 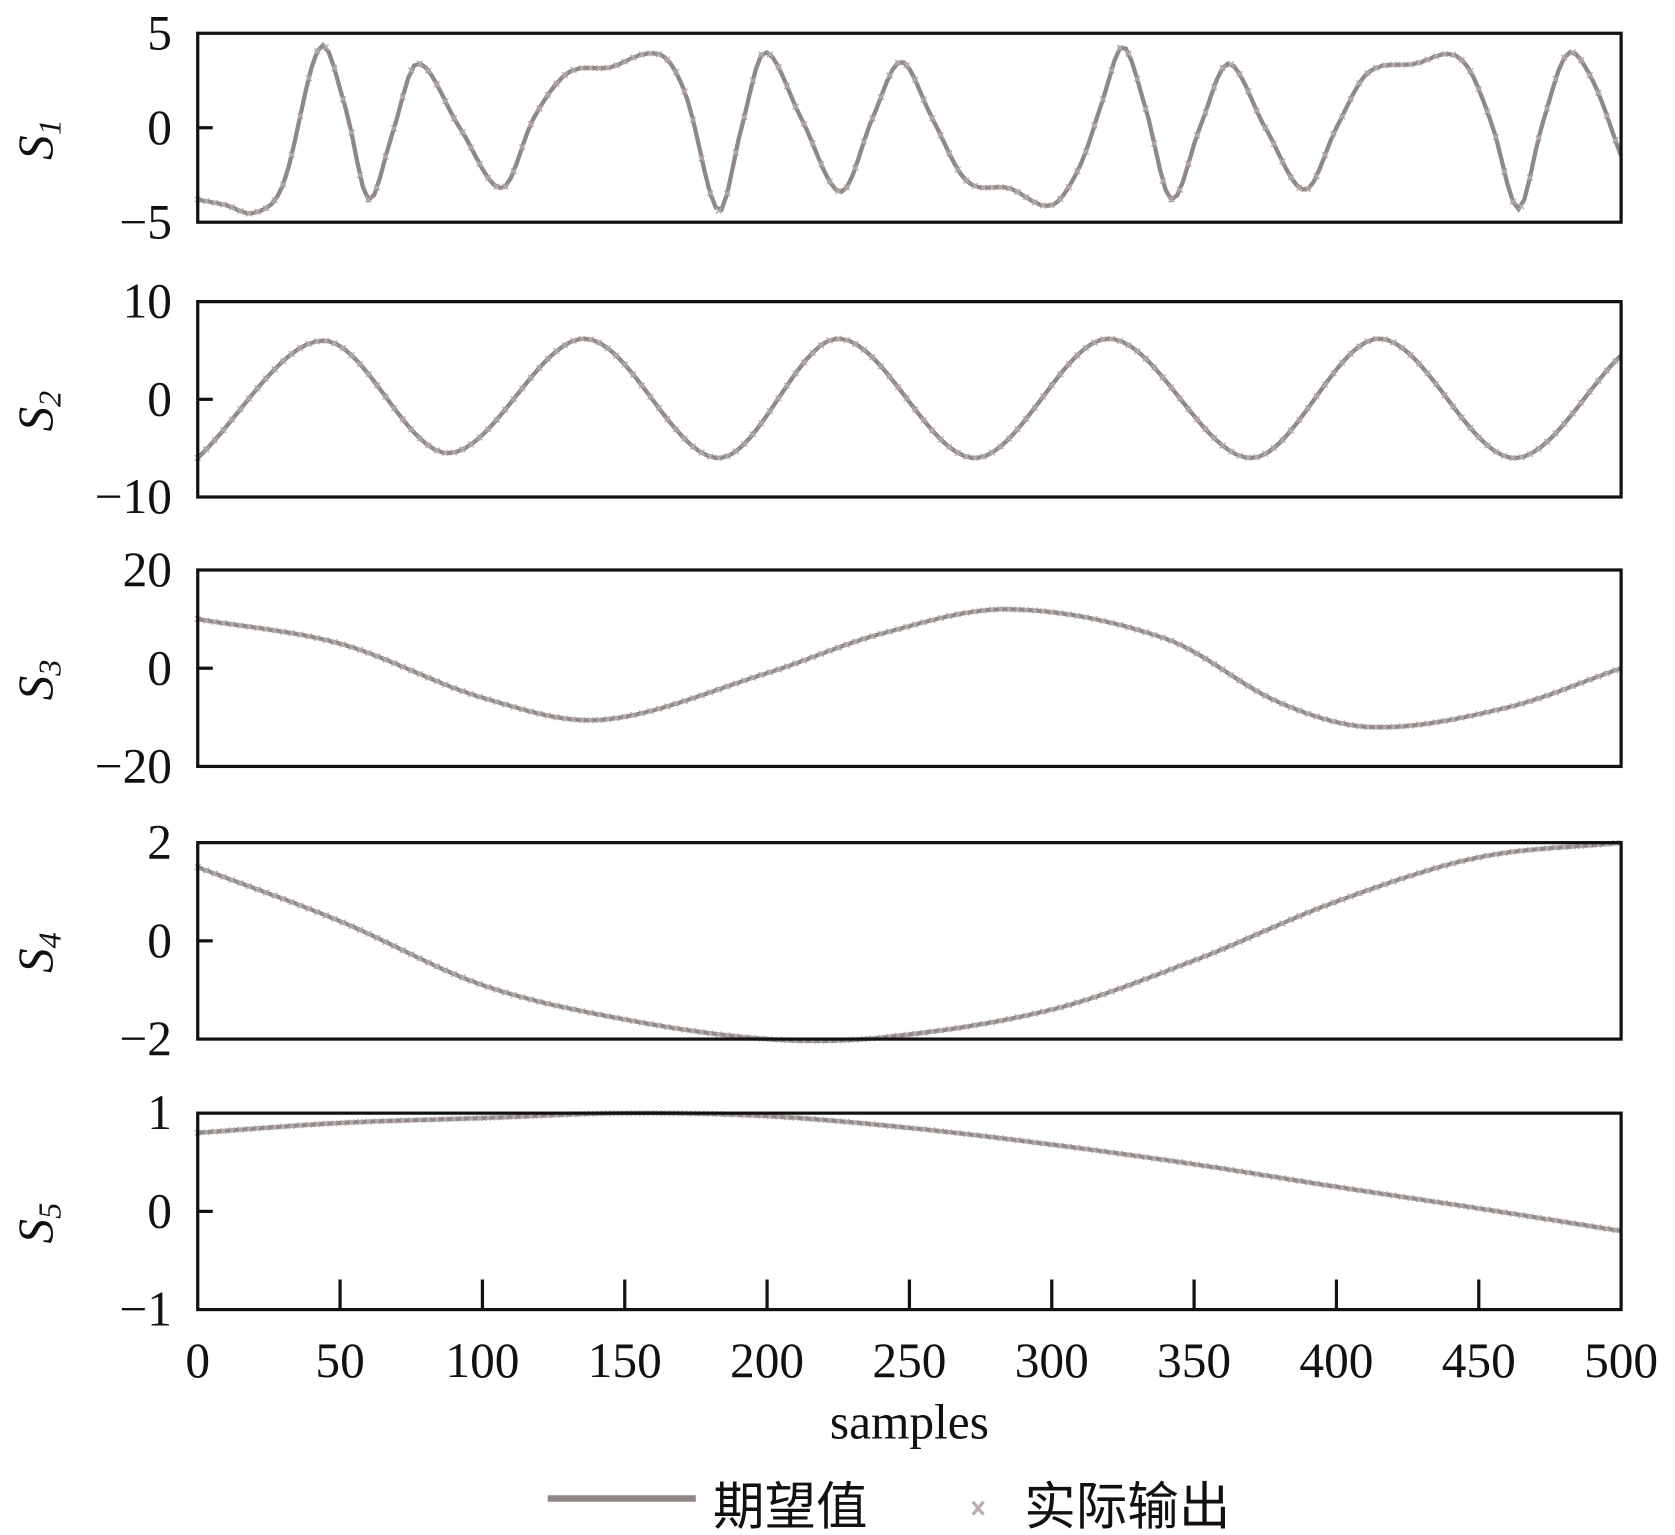 I want to click on x-tick-label: 0, so click(x=197, y=1360).